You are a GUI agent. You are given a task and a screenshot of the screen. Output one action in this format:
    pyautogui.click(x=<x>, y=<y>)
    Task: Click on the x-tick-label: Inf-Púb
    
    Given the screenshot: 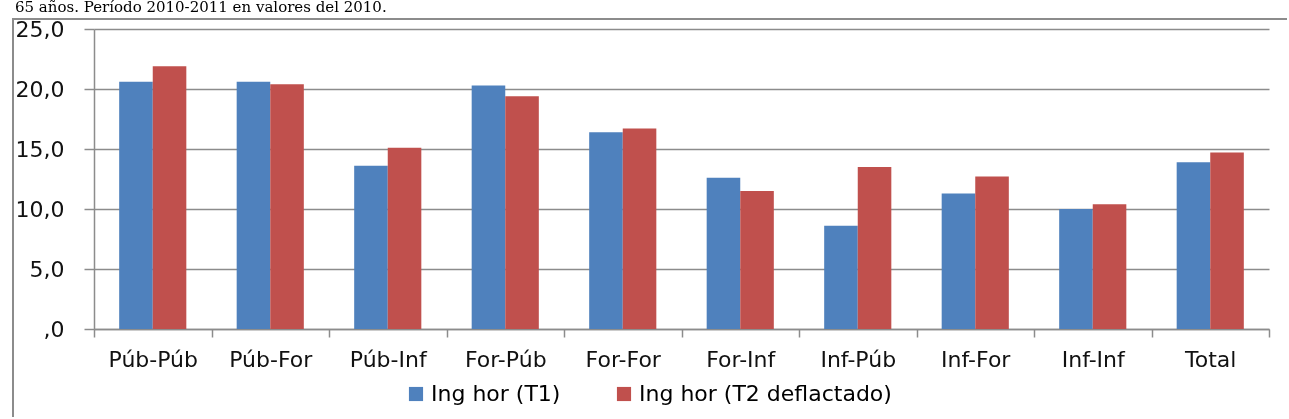 What is the action you would take?
    pyautogui.click(x=858, y=359)
    